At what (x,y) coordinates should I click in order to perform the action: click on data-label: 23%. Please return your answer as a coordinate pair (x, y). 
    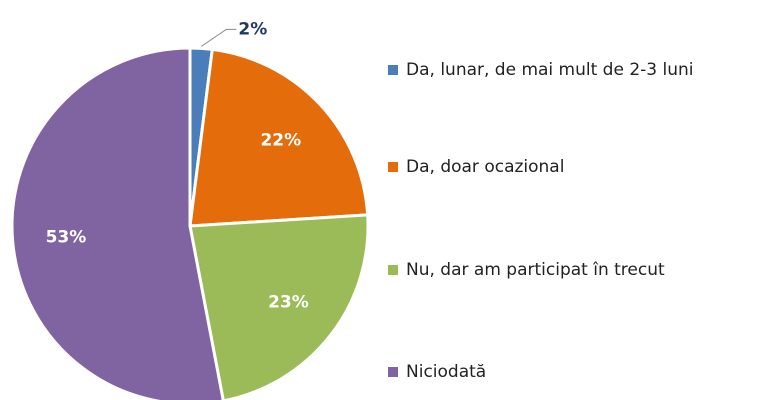
    Looking at the image, I should click on (288, 302).